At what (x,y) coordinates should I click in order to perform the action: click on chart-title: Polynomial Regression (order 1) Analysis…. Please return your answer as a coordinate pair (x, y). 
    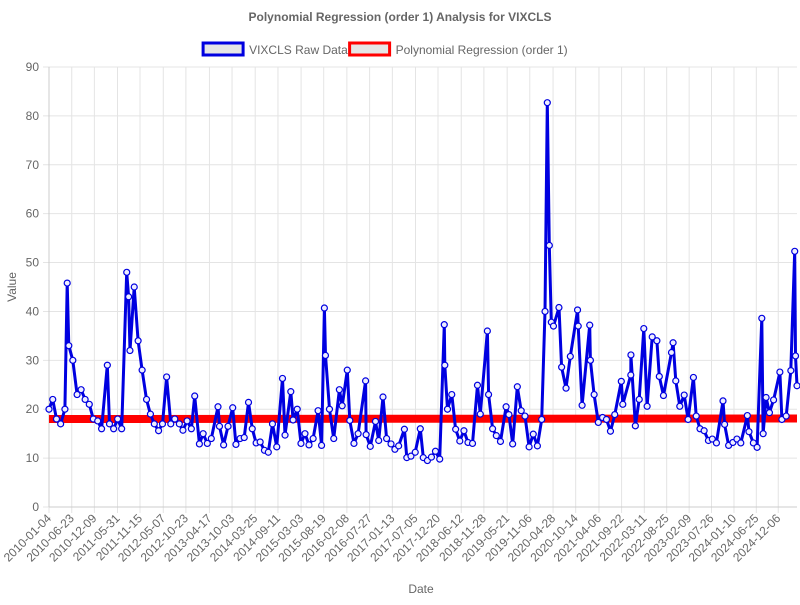
    Looking at the image, I should click on (400, 17).